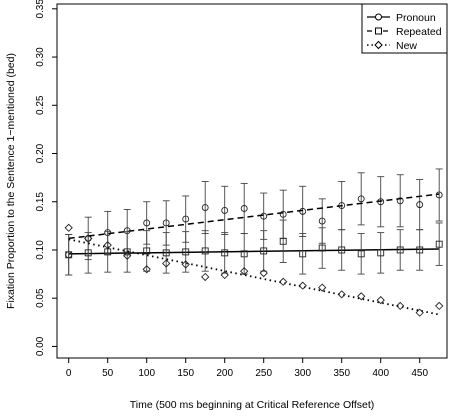 The image size is (454, 419). What do you see at coordinates (380, 373) in the screenshot?
I see `x-tick-label: 400` at bounding box center [380, 373].